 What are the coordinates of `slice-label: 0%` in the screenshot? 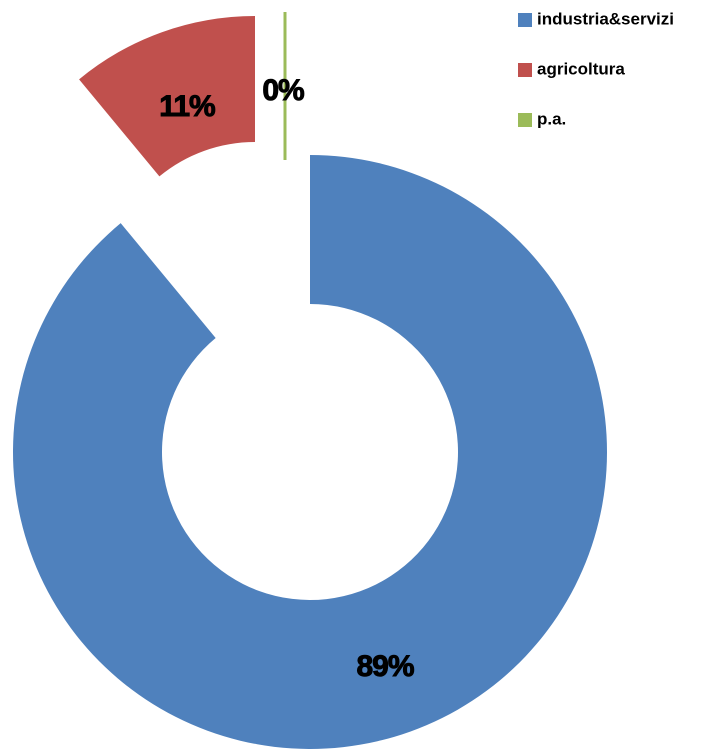 It's located at (283, 90).